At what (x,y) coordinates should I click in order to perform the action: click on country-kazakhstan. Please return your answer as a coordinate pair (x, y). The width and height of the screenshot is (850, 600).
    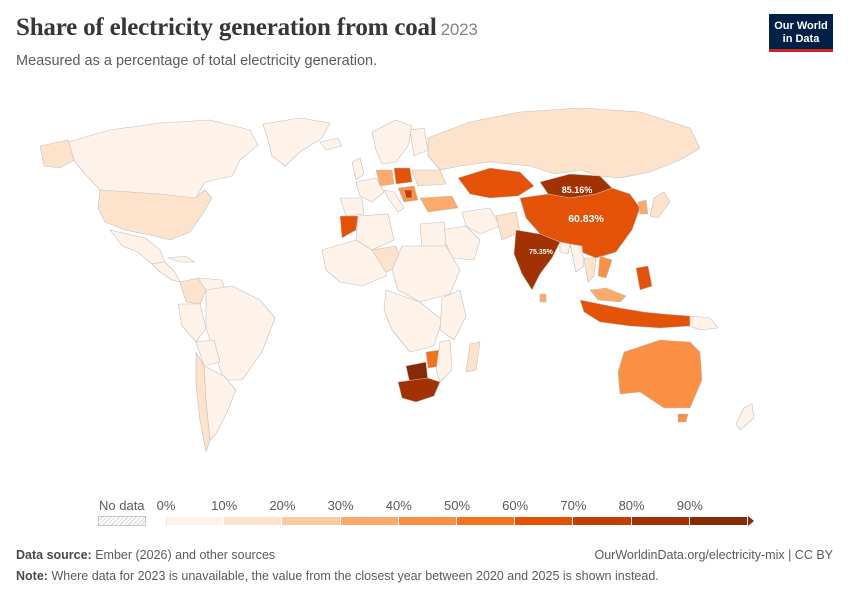
    Looking at the image, I should click on (496, 183).